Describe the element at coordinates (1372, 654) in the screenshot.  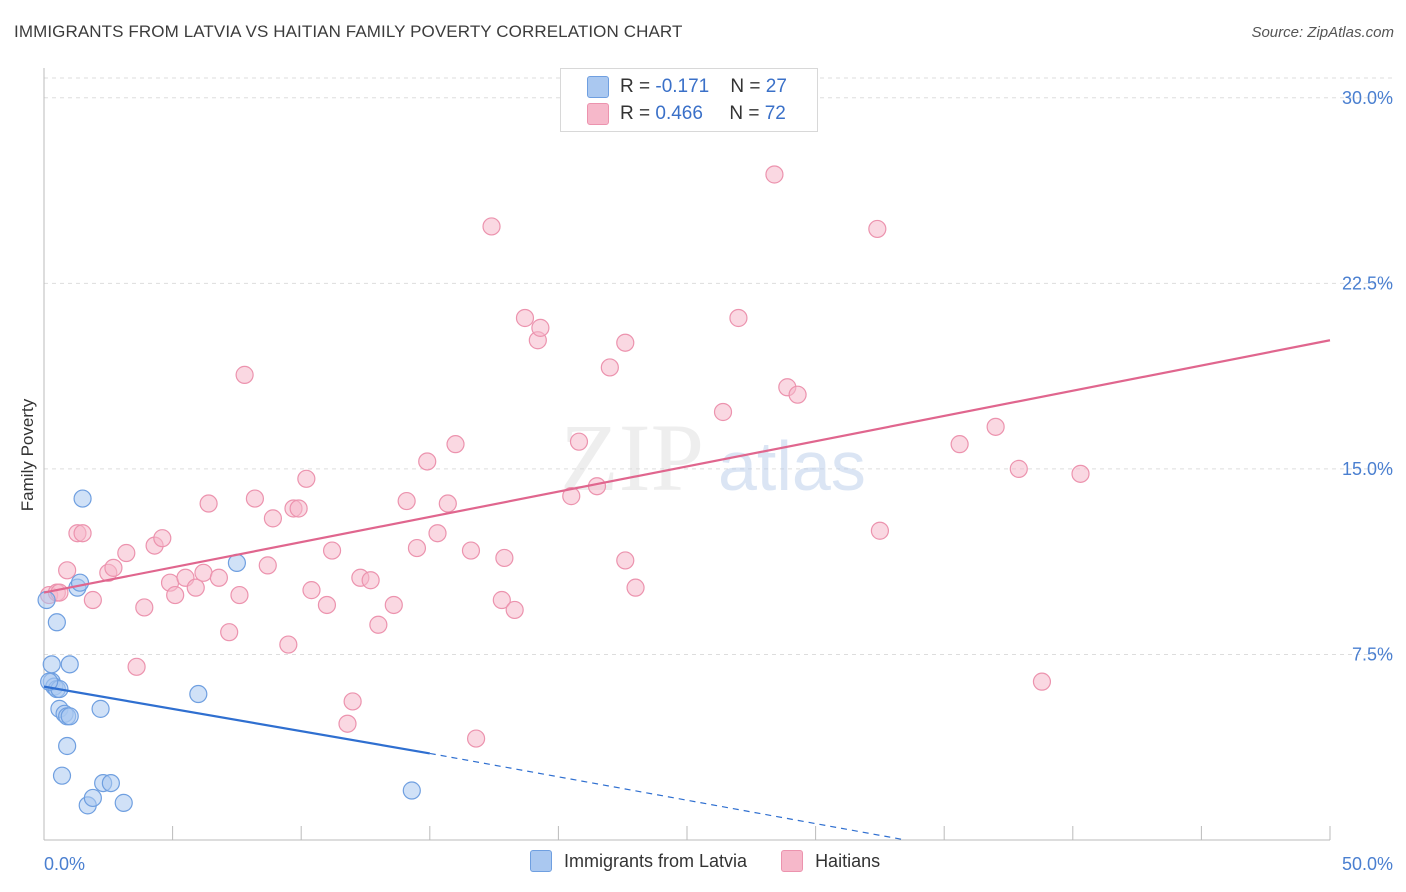
I see `y-tick-label-0: 7.5%` at that location.